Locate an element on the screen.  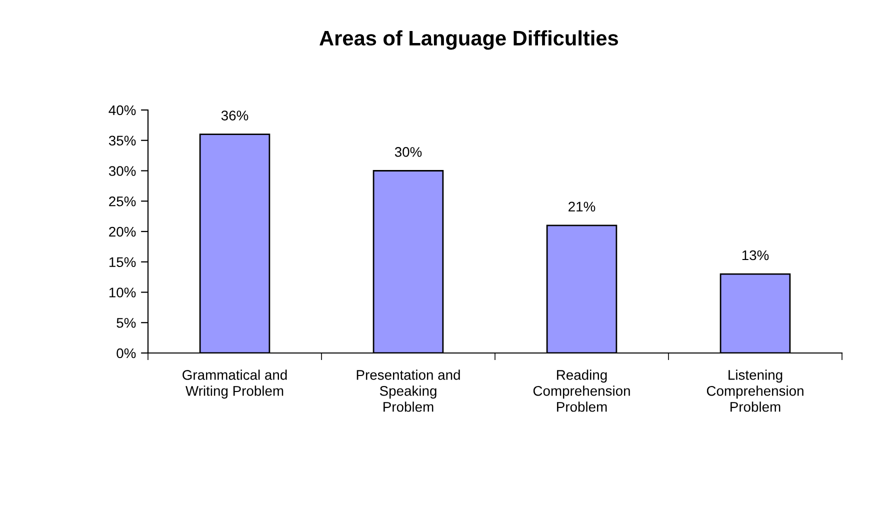
data-label: 21% is located at coordinates (582, 207).